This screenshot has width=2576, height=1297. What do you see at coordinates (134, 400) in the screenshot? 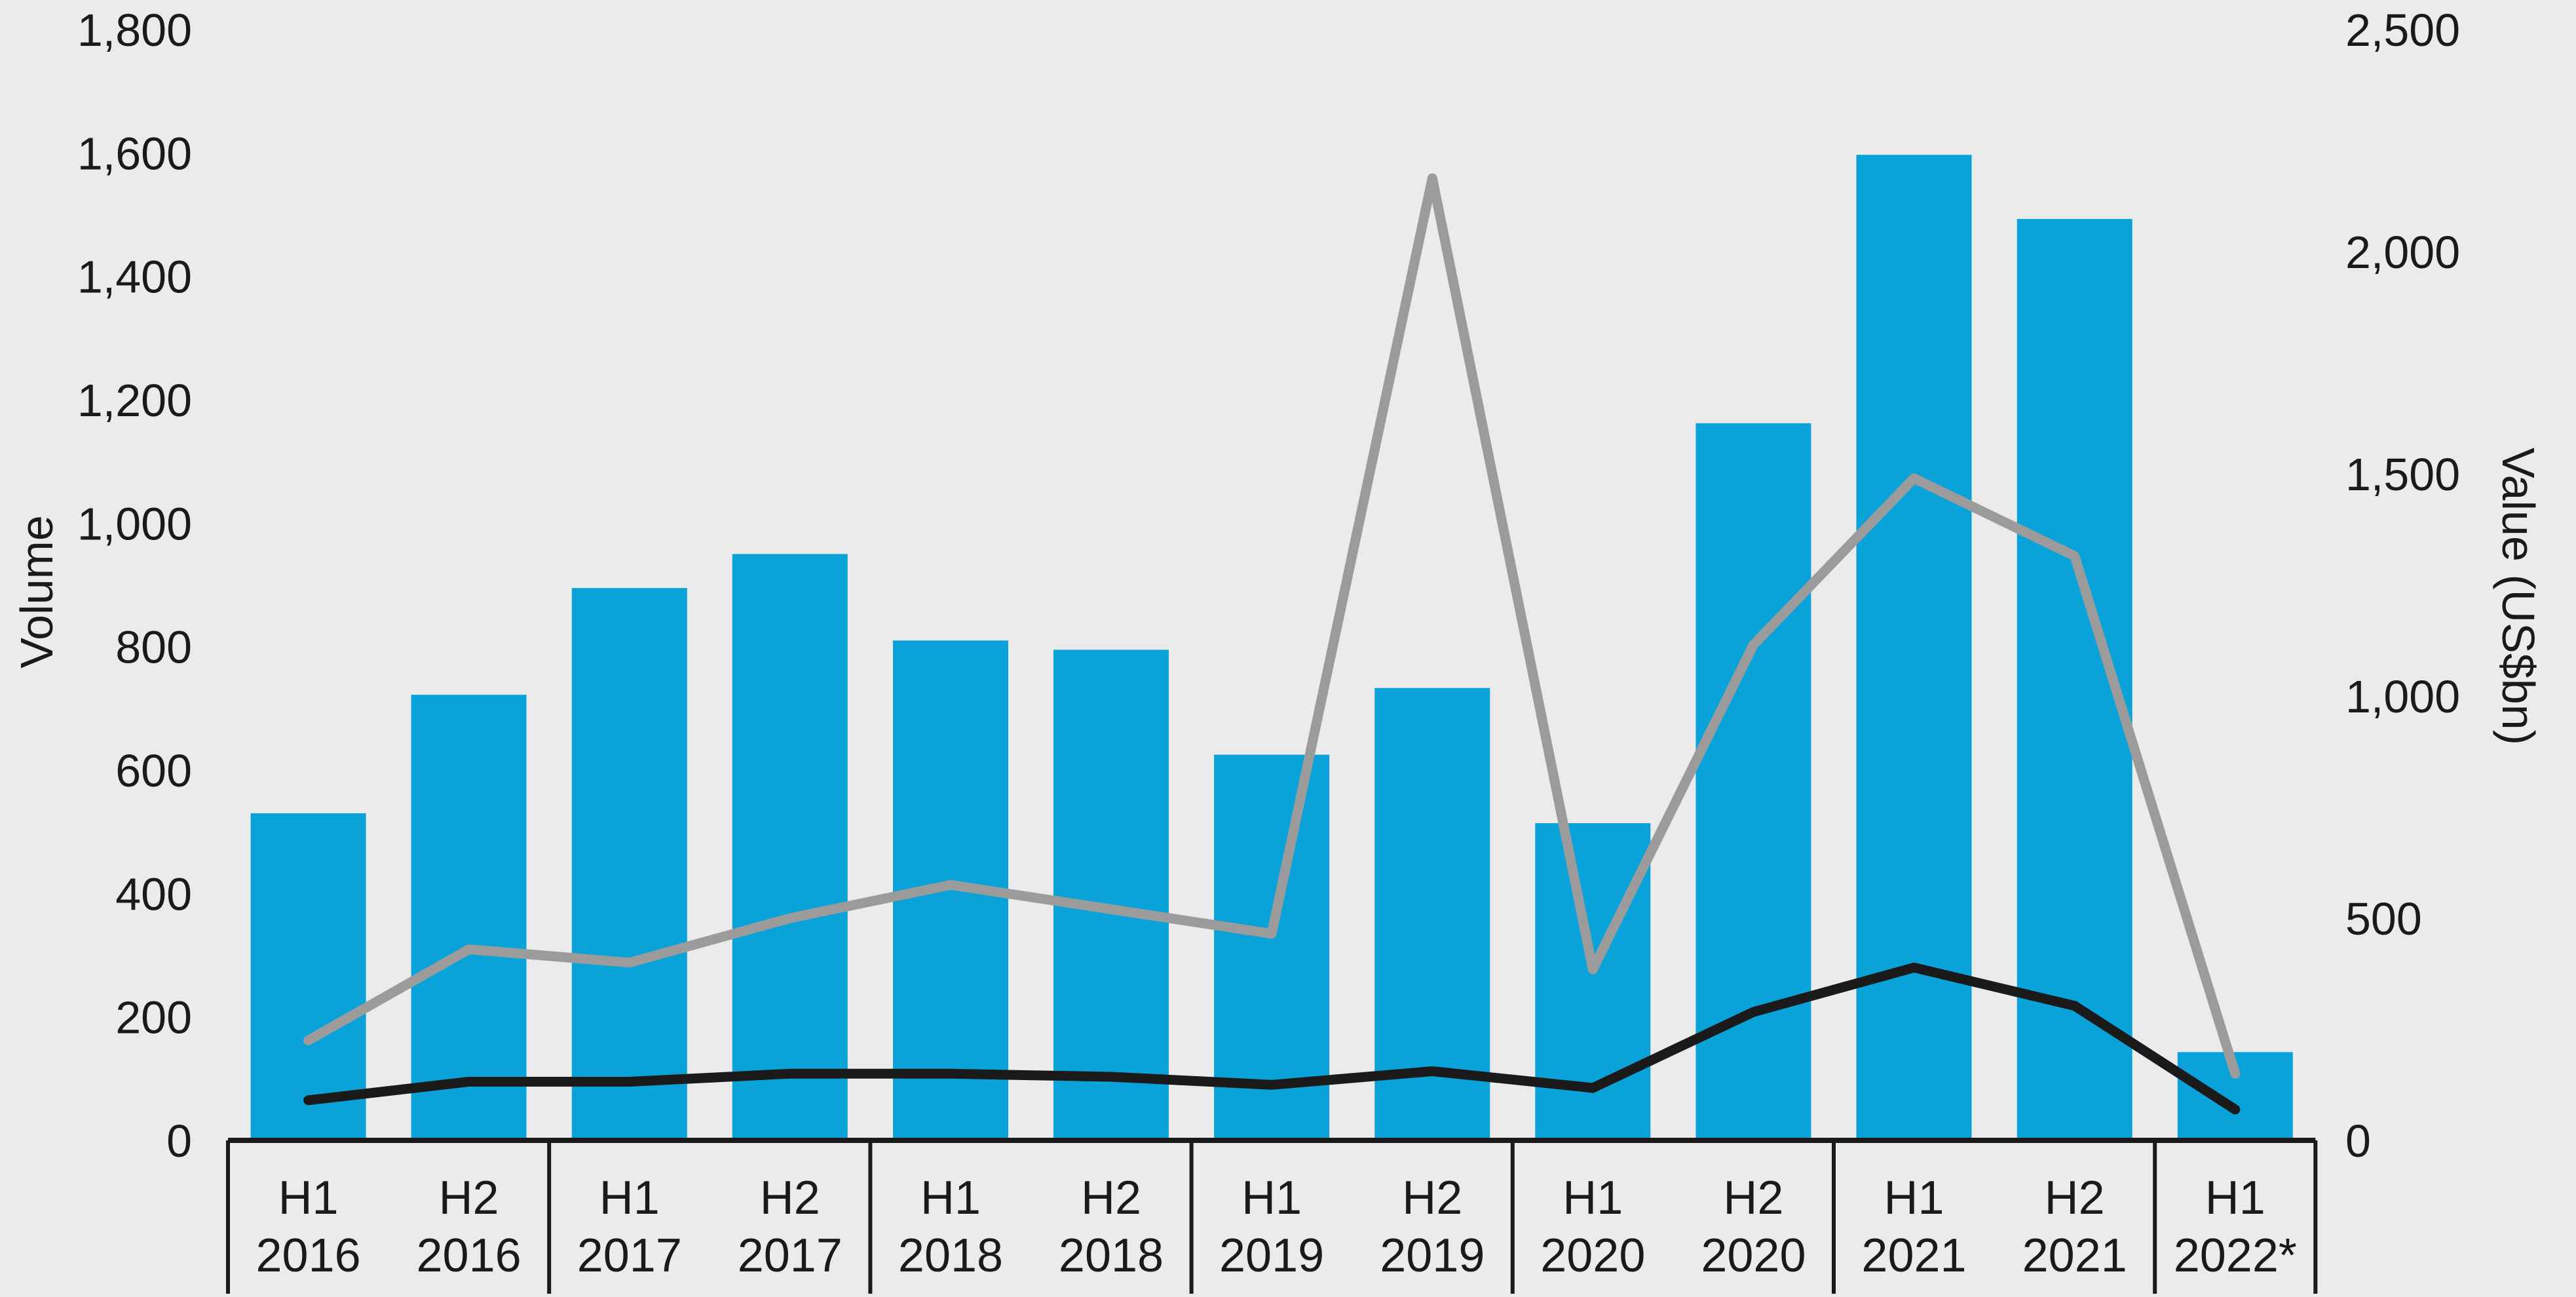
I see `left-tick-label: 1,200` at bounding box center [134, 400].